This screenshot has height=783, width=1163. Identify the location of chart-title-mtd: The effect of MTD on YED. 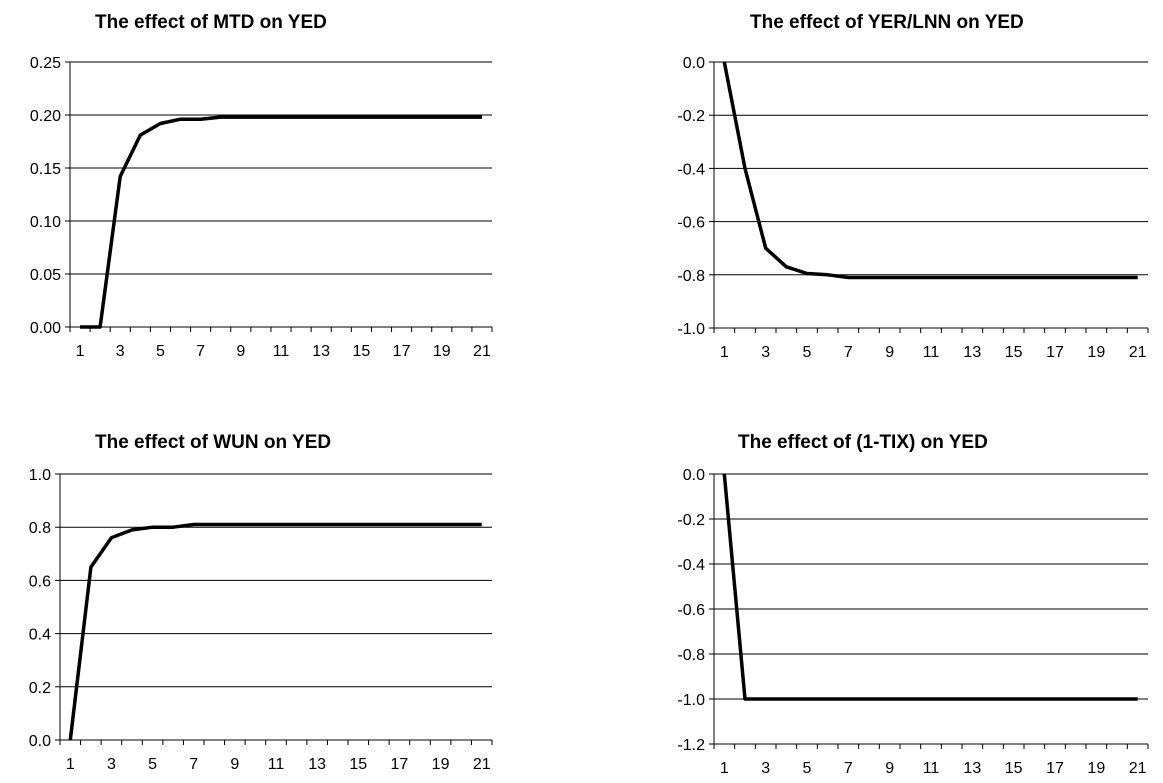
(211, 22).